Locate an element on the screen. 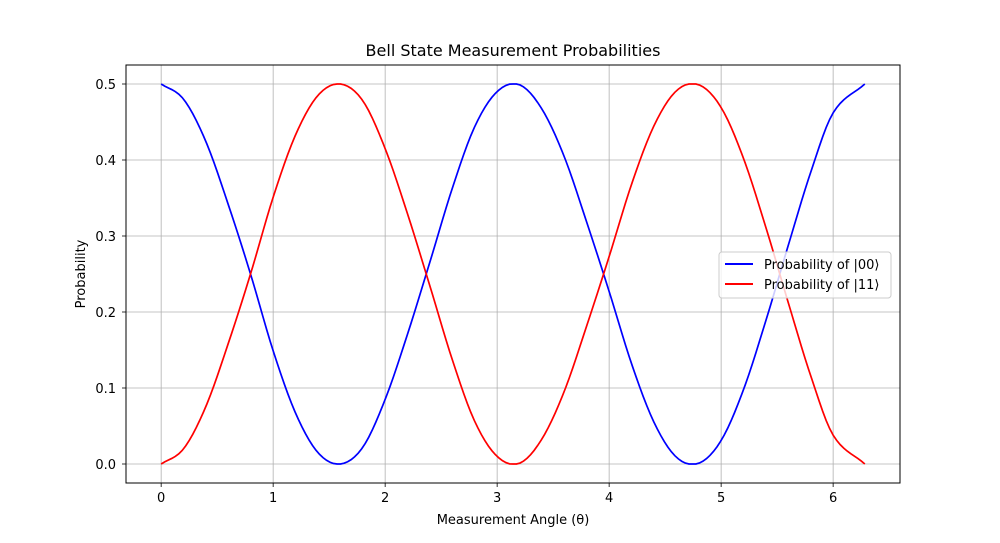 This screenshot has height=543, width=1000. chart-title: Bell State Measurement Probabilities is located at coordinates (513, 50).